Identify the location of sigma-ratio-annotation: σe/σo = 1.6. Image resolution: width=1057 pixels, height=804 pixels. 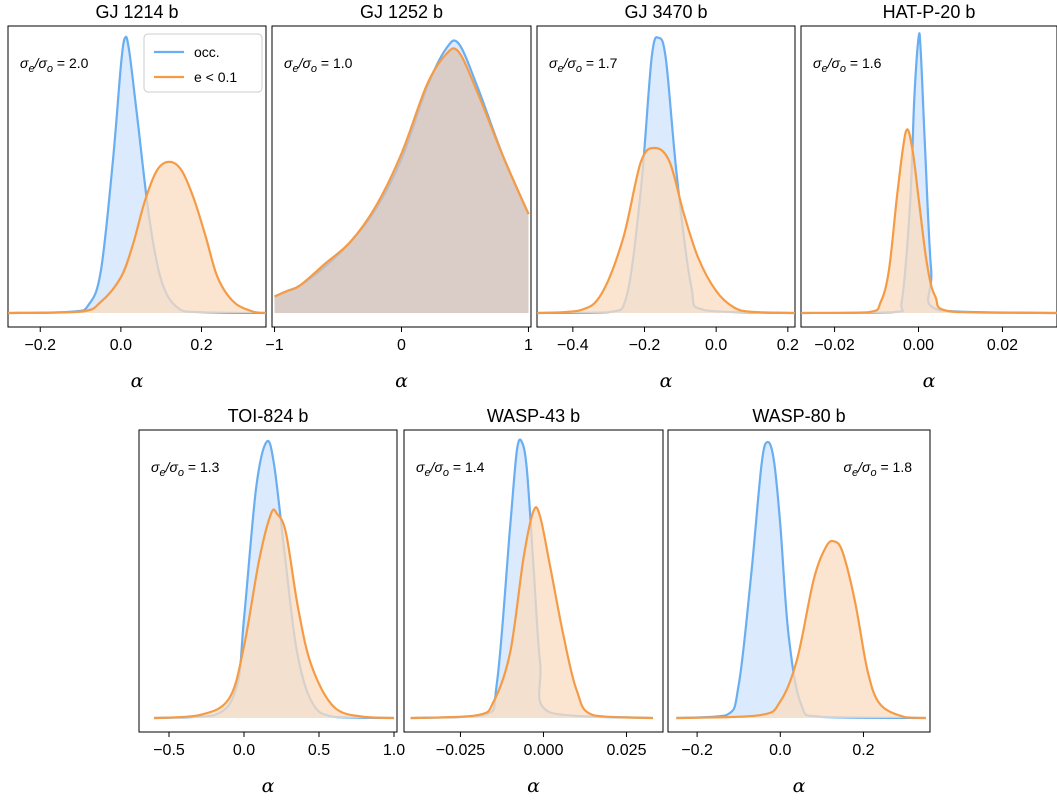
(847, 65).